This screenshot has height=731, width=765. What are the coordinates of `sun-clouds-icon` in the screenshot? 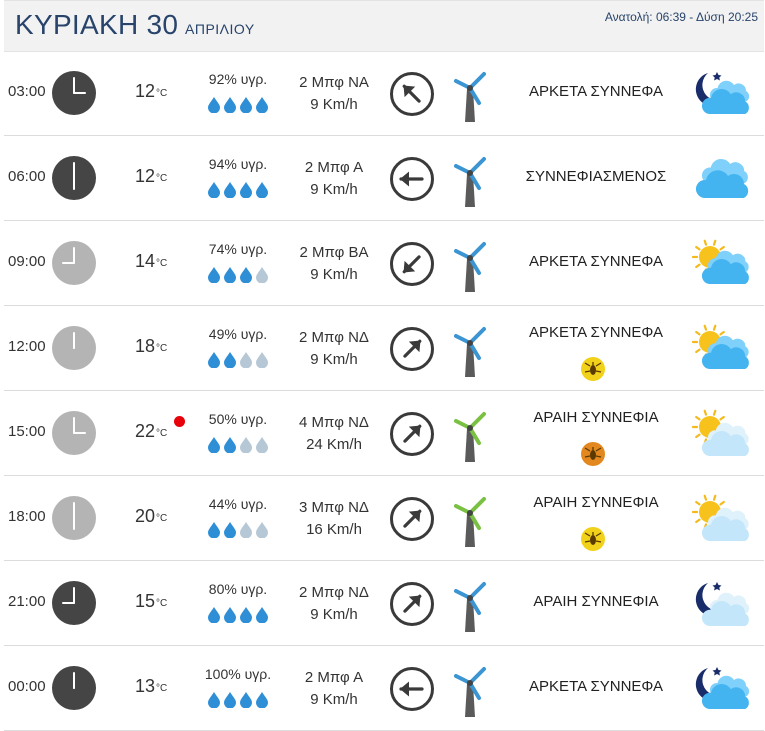 It's located at (720, 348).